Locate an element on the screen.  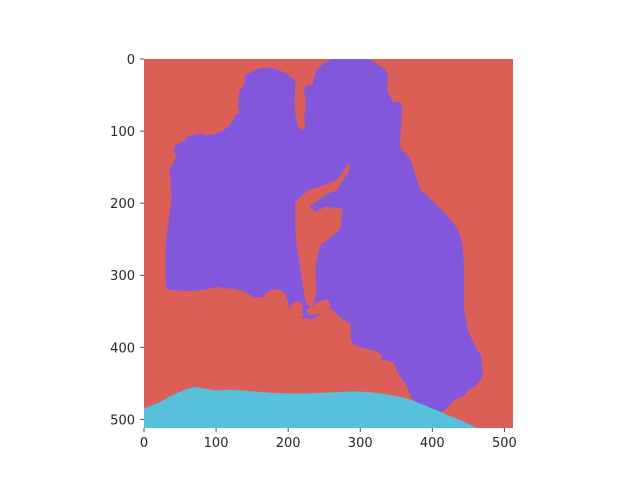
y-axis: 0 100 200 300 400 500 is located at coordinates (127, 240).